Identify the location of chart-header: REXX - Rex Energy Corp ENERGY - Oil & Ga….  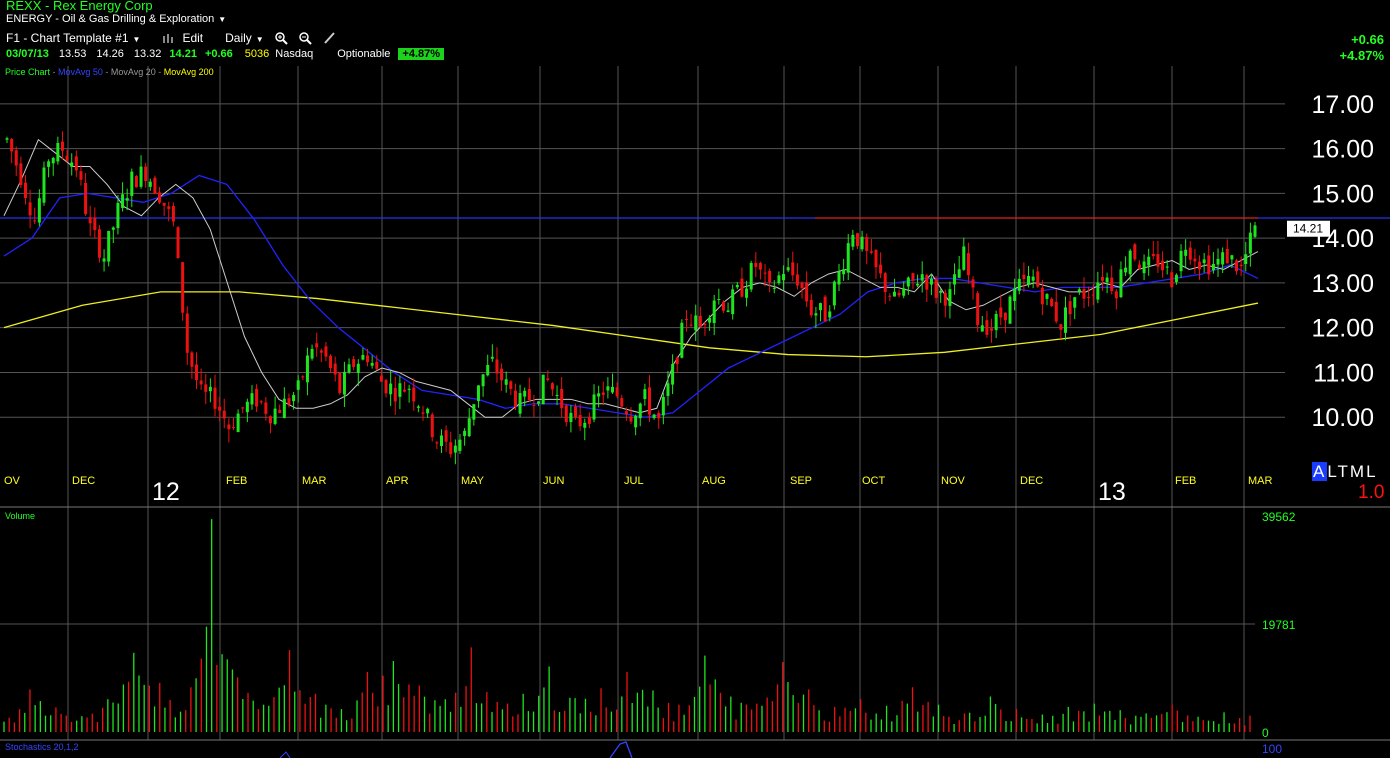
(695, 33).